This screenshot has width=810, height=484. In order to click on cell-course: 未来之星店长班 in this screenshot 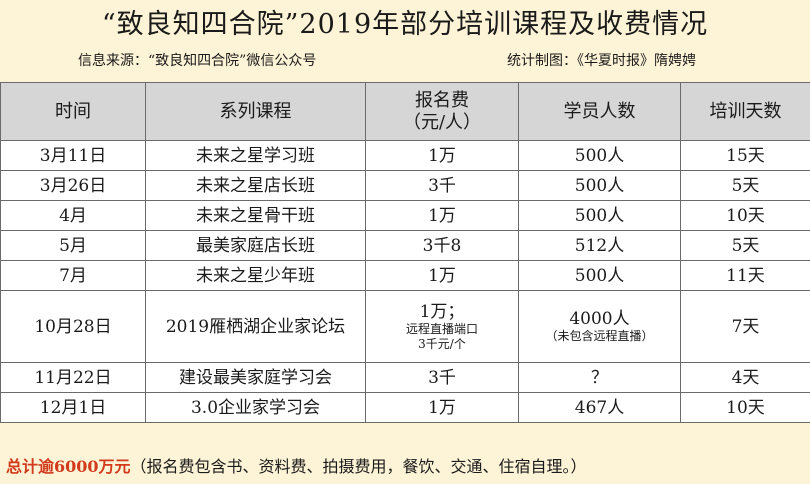, I will do `click(255, 185)`.